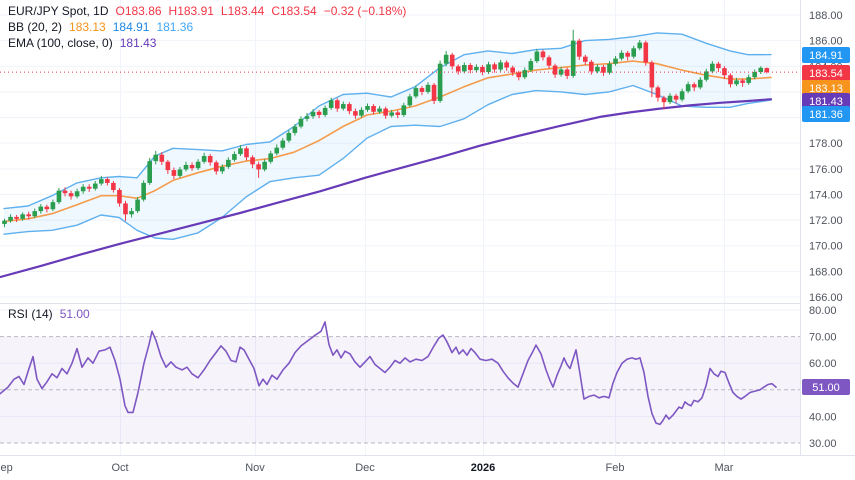  Describe the element at coordinates (823, 417) in the screenshot. I see `rsi-axis-label: 40.00` at that location.